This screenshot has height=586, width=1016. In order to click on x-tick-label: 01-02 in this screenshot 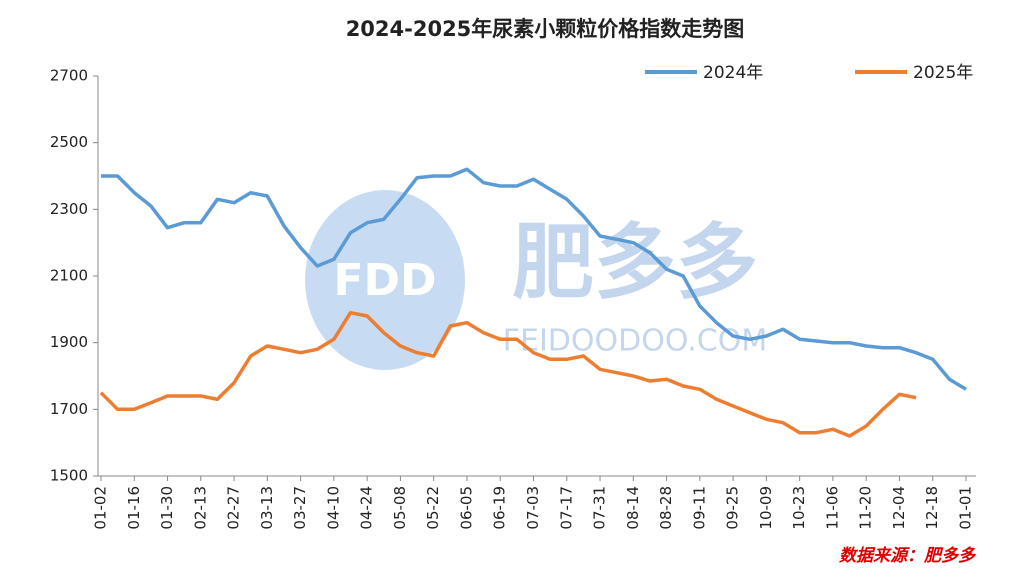, I will do `click(101, 508)`.